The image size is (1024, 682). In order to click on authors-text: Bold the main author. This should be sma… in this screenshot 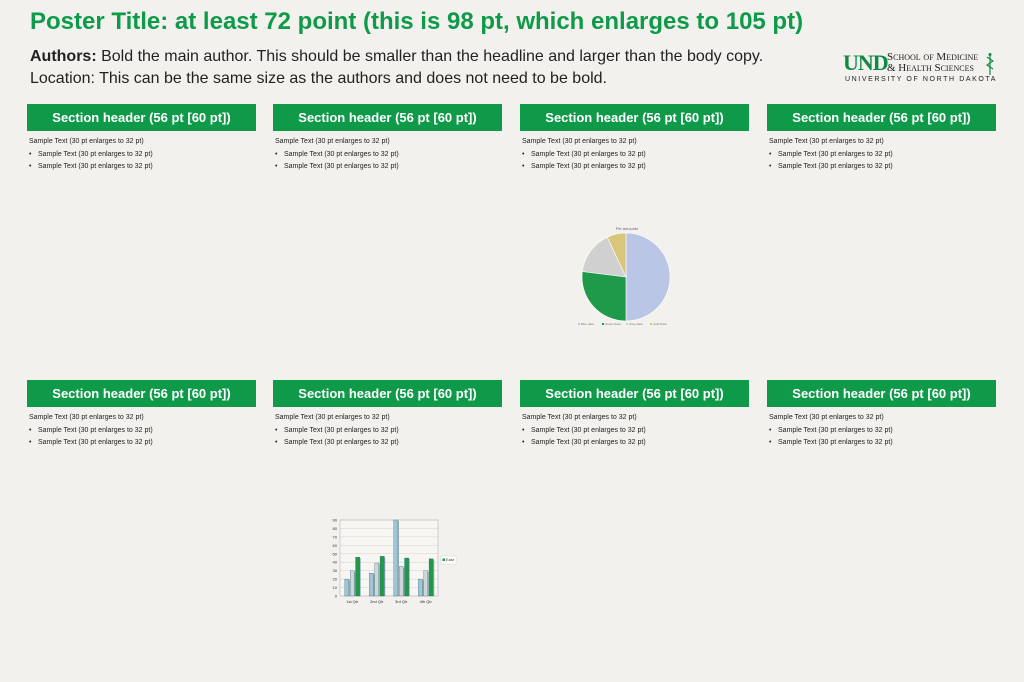, I will do `click(430, 56)`.